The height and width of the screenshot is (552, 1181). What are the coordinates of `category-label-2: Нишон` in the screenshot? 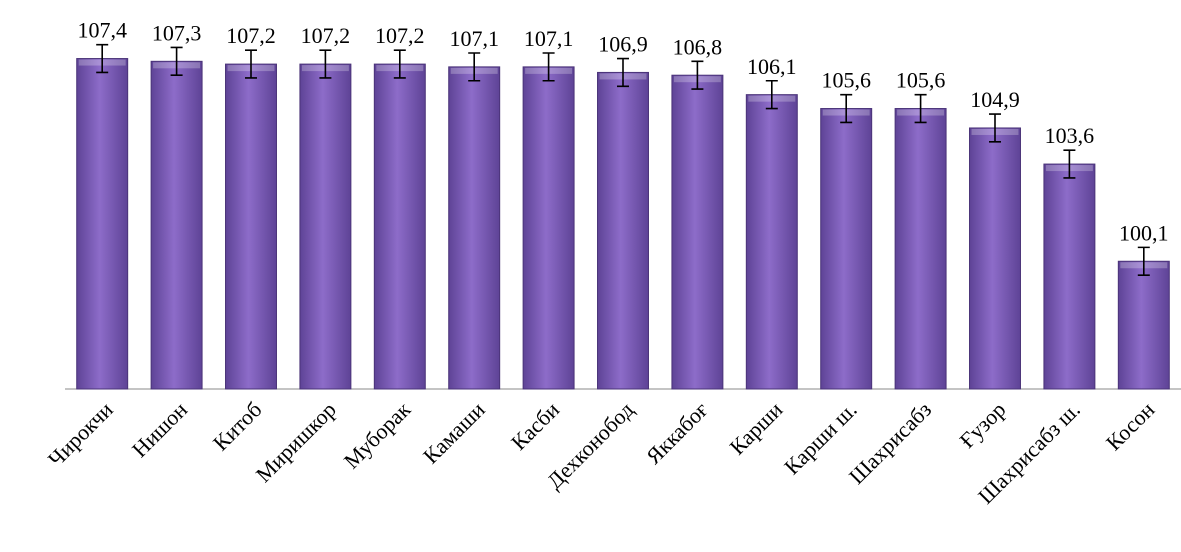 It's located at (159, 429).